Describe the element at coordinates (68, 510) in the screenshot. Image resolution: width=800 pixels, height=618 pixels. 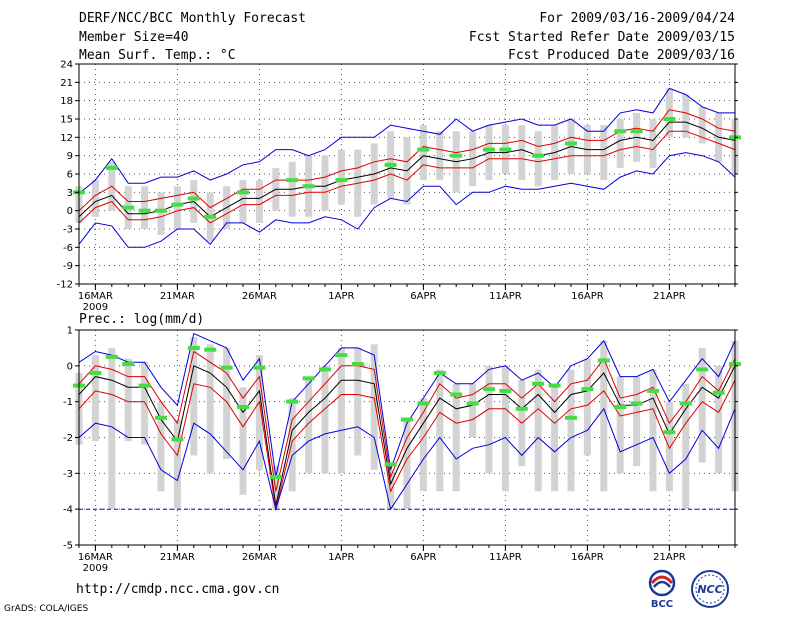
I see `y-tick-label: -4` at that location.